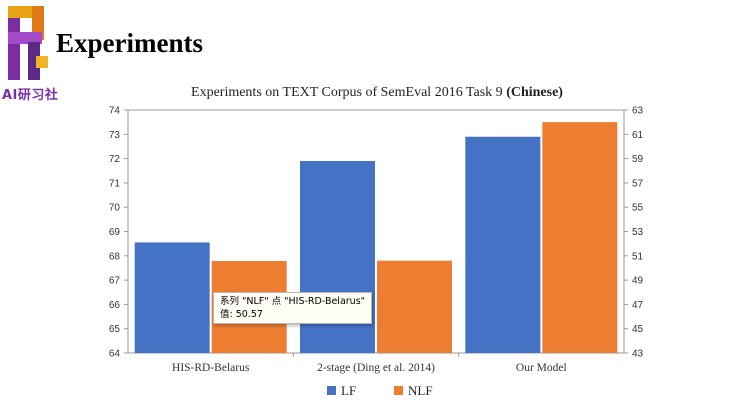 The width and height of the screenshot is (740, 418). I want to click on y-left-tick-label: 67, so click(115, 281).